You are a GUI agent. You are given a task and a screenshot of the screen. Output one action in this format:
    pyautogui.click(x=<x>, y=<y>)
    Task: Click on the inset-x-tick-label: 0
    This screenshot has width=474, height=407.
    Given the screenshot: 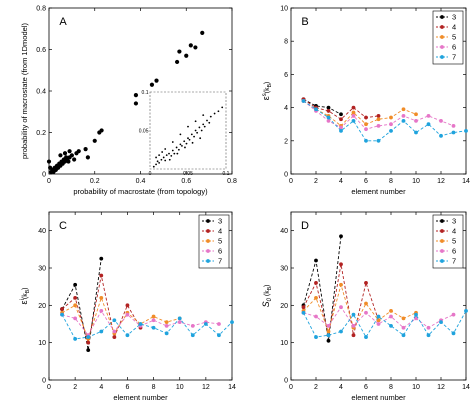 What is the action you would take?
    pyautogui.click(x=150, y=174)
    